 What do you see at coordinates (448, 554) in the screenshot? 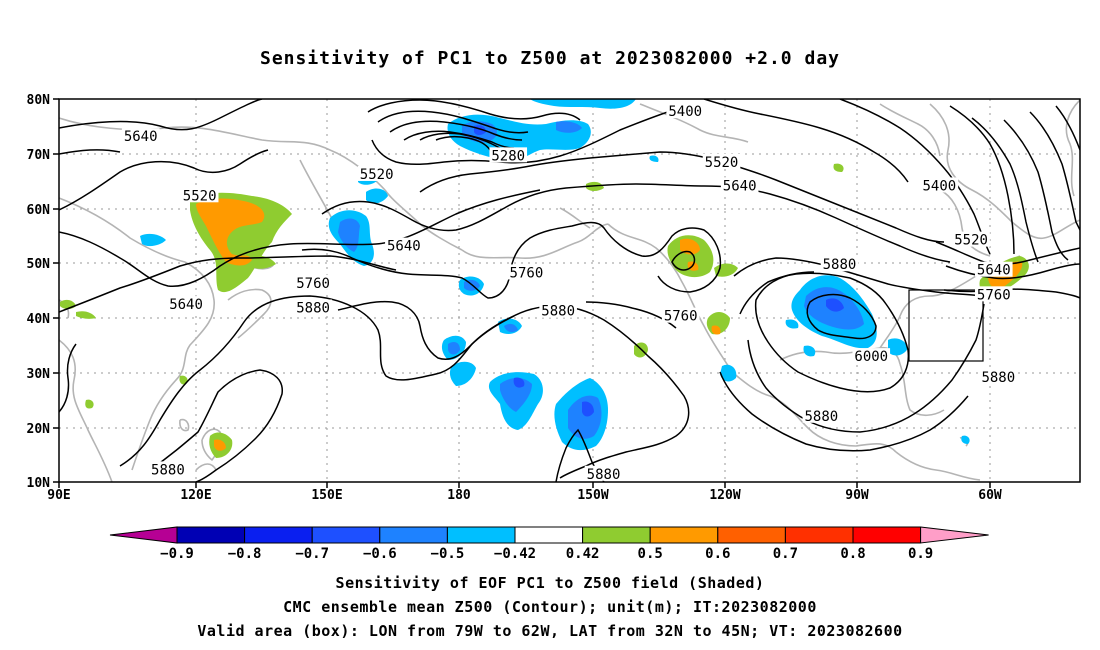
I see `colorbar-label: −0.5` at bounding box center [448, 554].